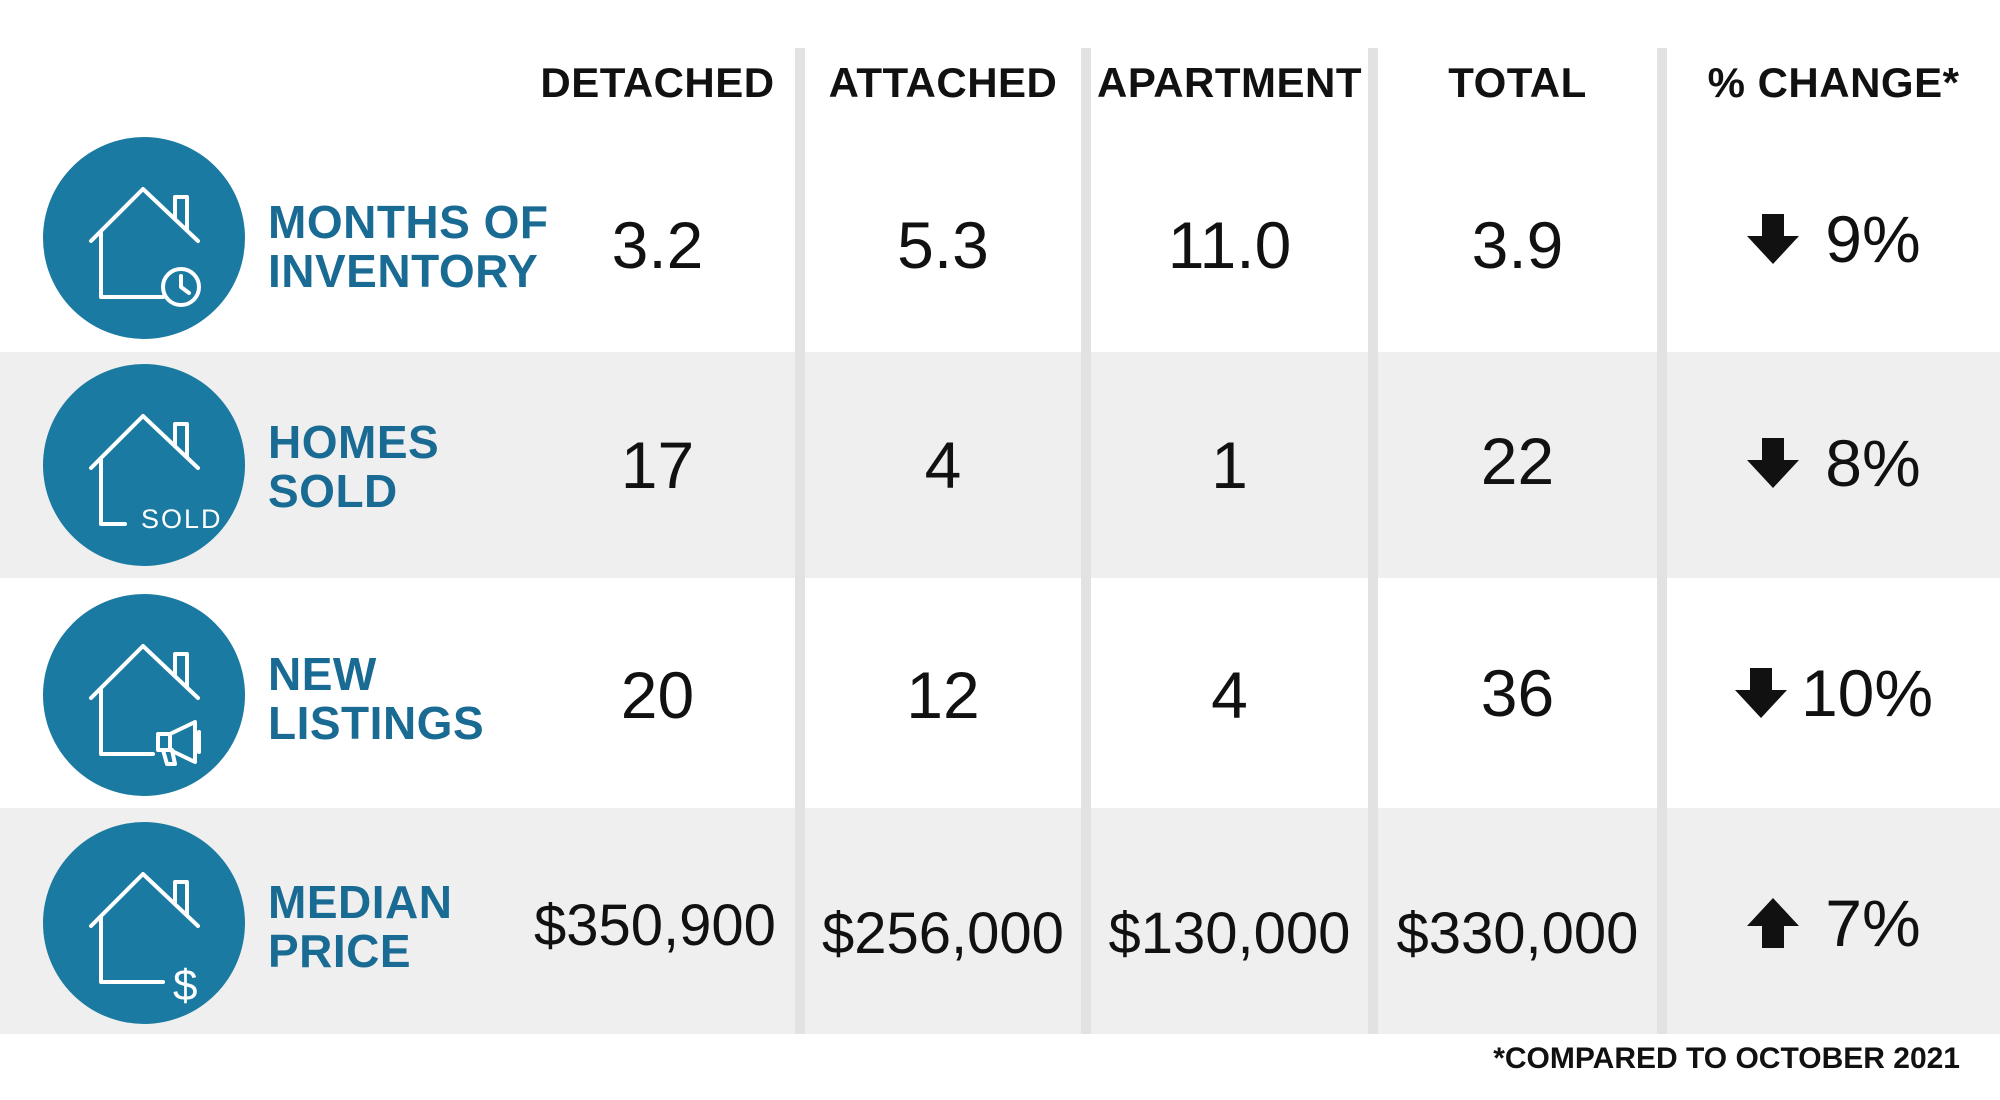 The image size is (2000, 1100). I want to click on cell-total: 3.9, so click(1517, 245).